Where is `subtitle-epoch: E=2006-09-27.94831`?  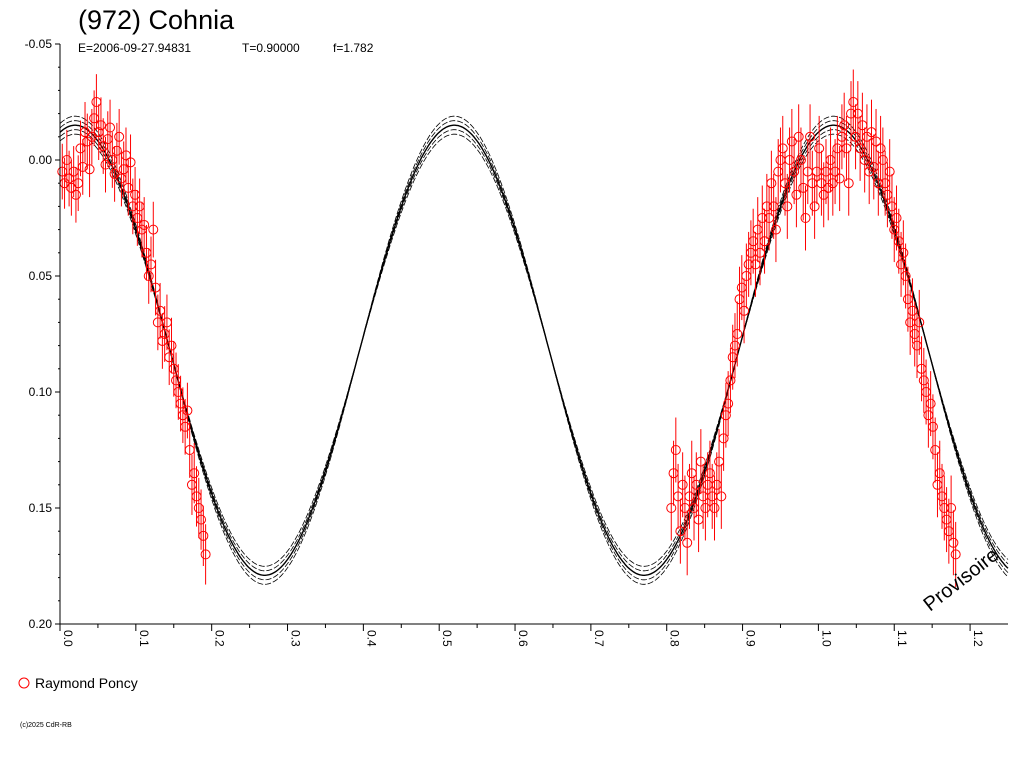 subtitle-epoch: E=2006-09-27.94831 is located at coordinates (134, 48).